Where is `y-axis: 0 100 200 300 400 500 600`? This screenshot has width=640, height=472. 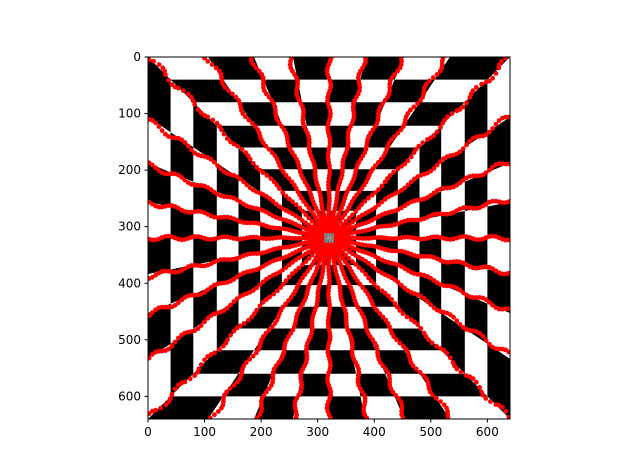
y-axis: 0 100 200 300 400 500 600 is located at coordinates (133, 226).